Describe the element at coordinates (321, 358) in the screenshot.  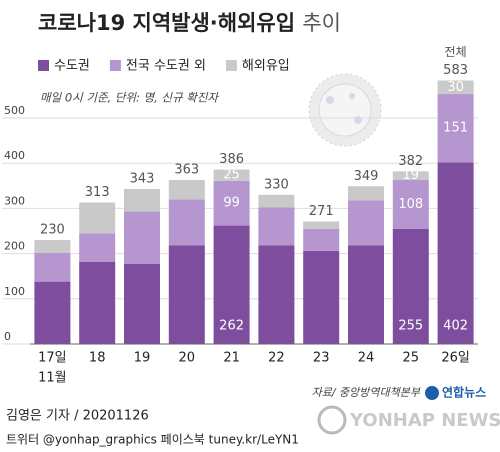
I see `x-tick-label: 23` at that location.